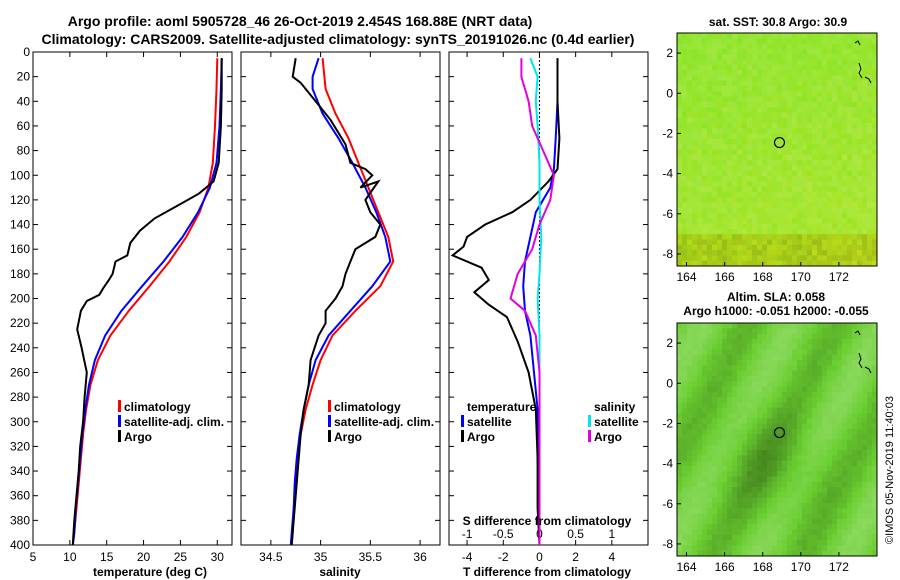 The width and height of the screenshot is (900, 580). I want to click on argo-position-marker, so click(779, 142).